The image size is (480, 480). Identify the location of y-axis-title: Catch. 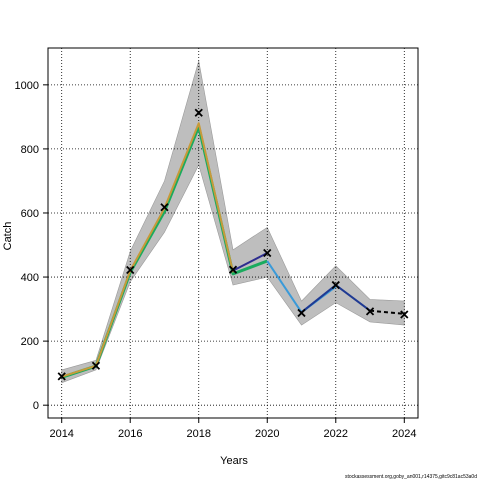
(8, 236).